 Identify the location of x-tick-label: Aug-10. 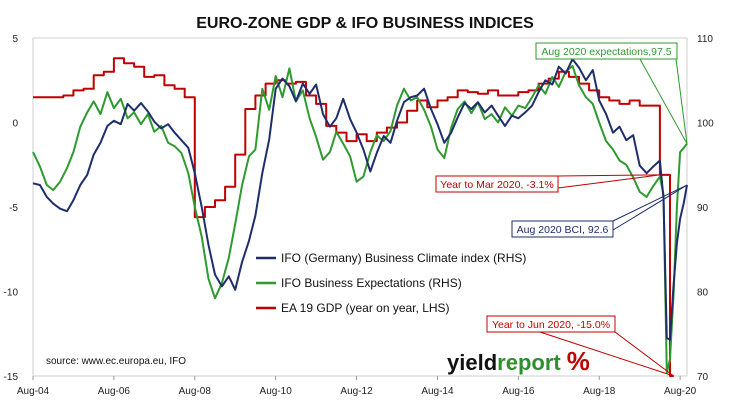
(276, 391).